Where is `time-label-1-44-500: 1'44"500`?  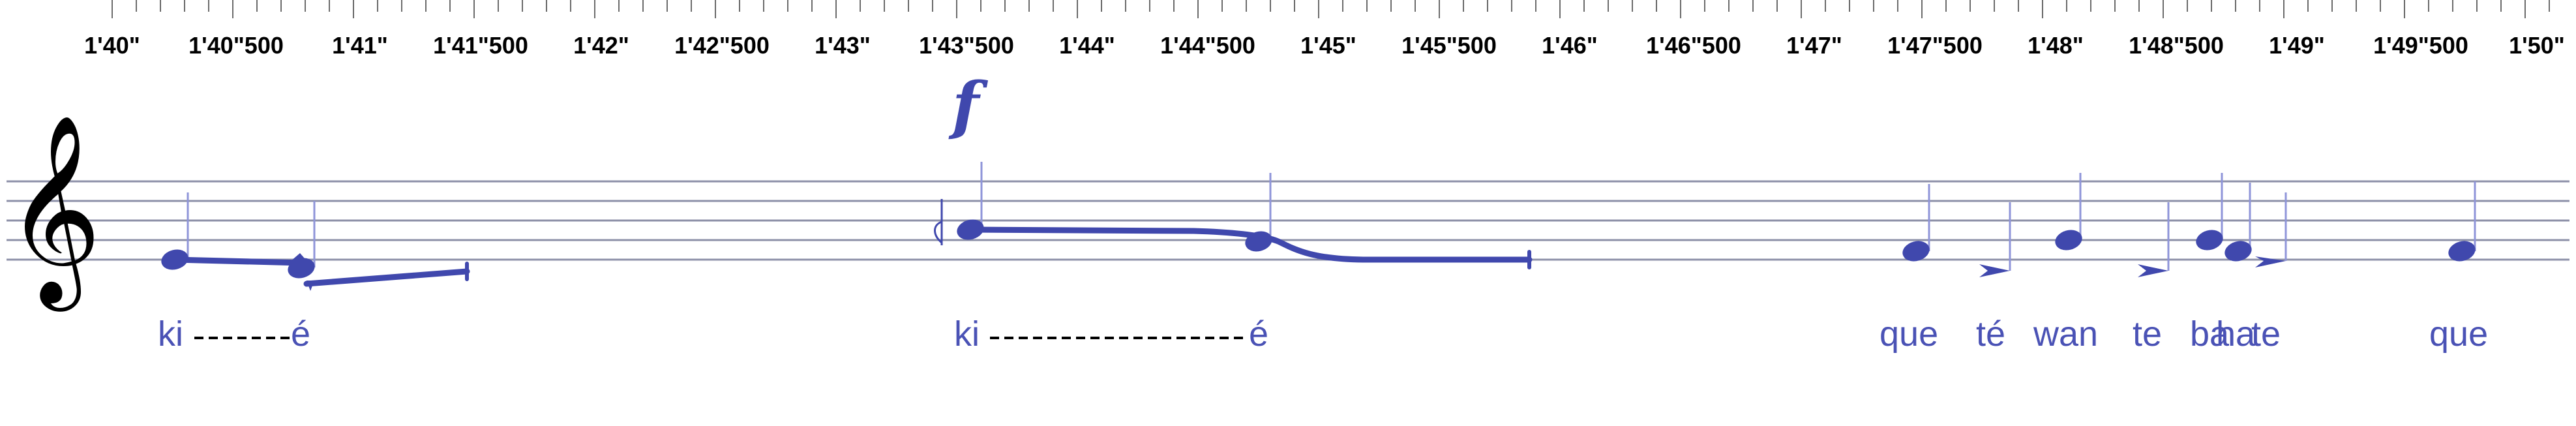
time-label-1-44-500: 1'44"500 is located at coordinates (1207, 45).